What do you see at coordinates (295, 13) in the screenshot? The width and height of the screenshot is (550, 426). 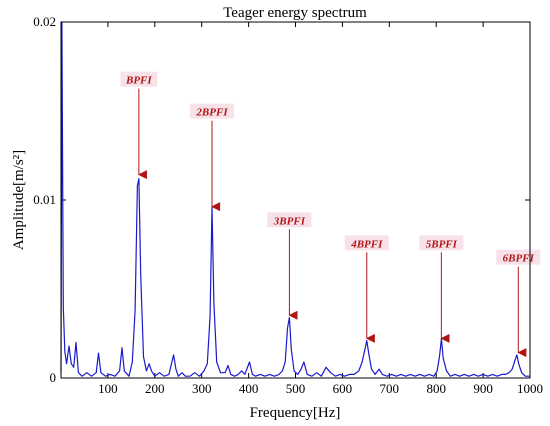 I see `chart-title: Teager energy spectrum` at bounding box center [295, 13].